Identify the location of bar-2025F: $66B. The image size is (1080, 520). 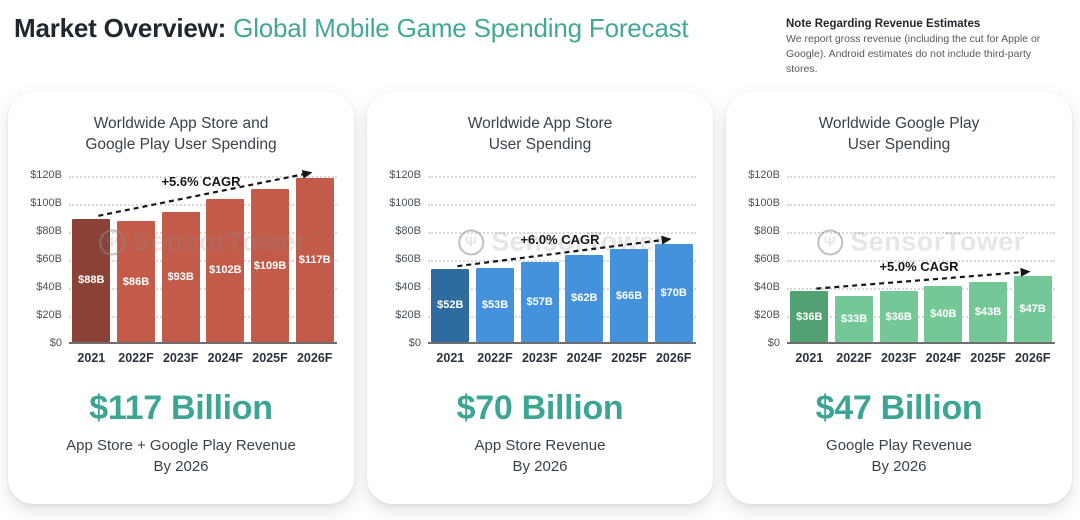
(629, 295).